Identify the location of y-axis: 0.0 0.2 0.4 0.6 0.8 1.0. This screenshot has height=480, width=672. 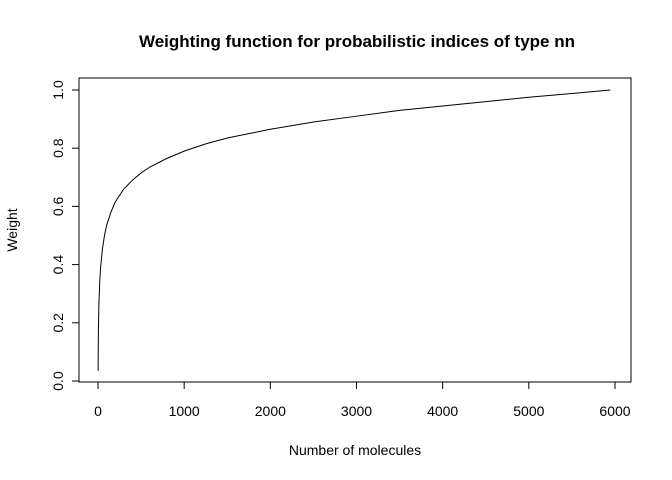
(65, 235).